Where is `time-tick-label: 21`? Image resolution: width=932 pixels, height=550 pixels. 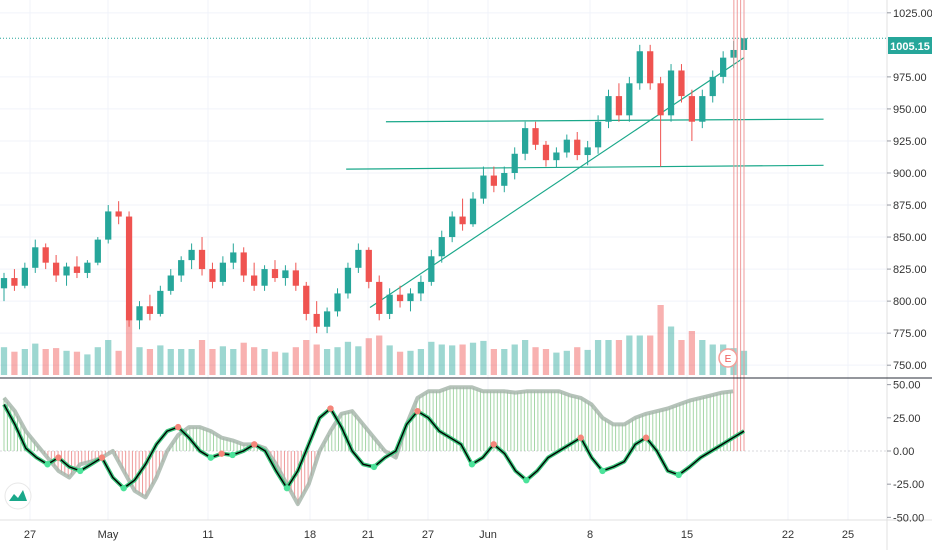
time-tick-label: 21 is located at coordinates (368, 535).